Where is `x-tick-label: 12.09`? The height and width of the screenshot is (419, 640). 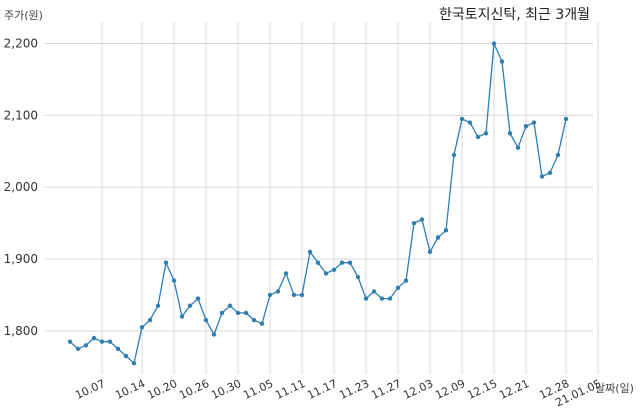 x-tick-label: 12.09 is located at coordinates (450, 389).